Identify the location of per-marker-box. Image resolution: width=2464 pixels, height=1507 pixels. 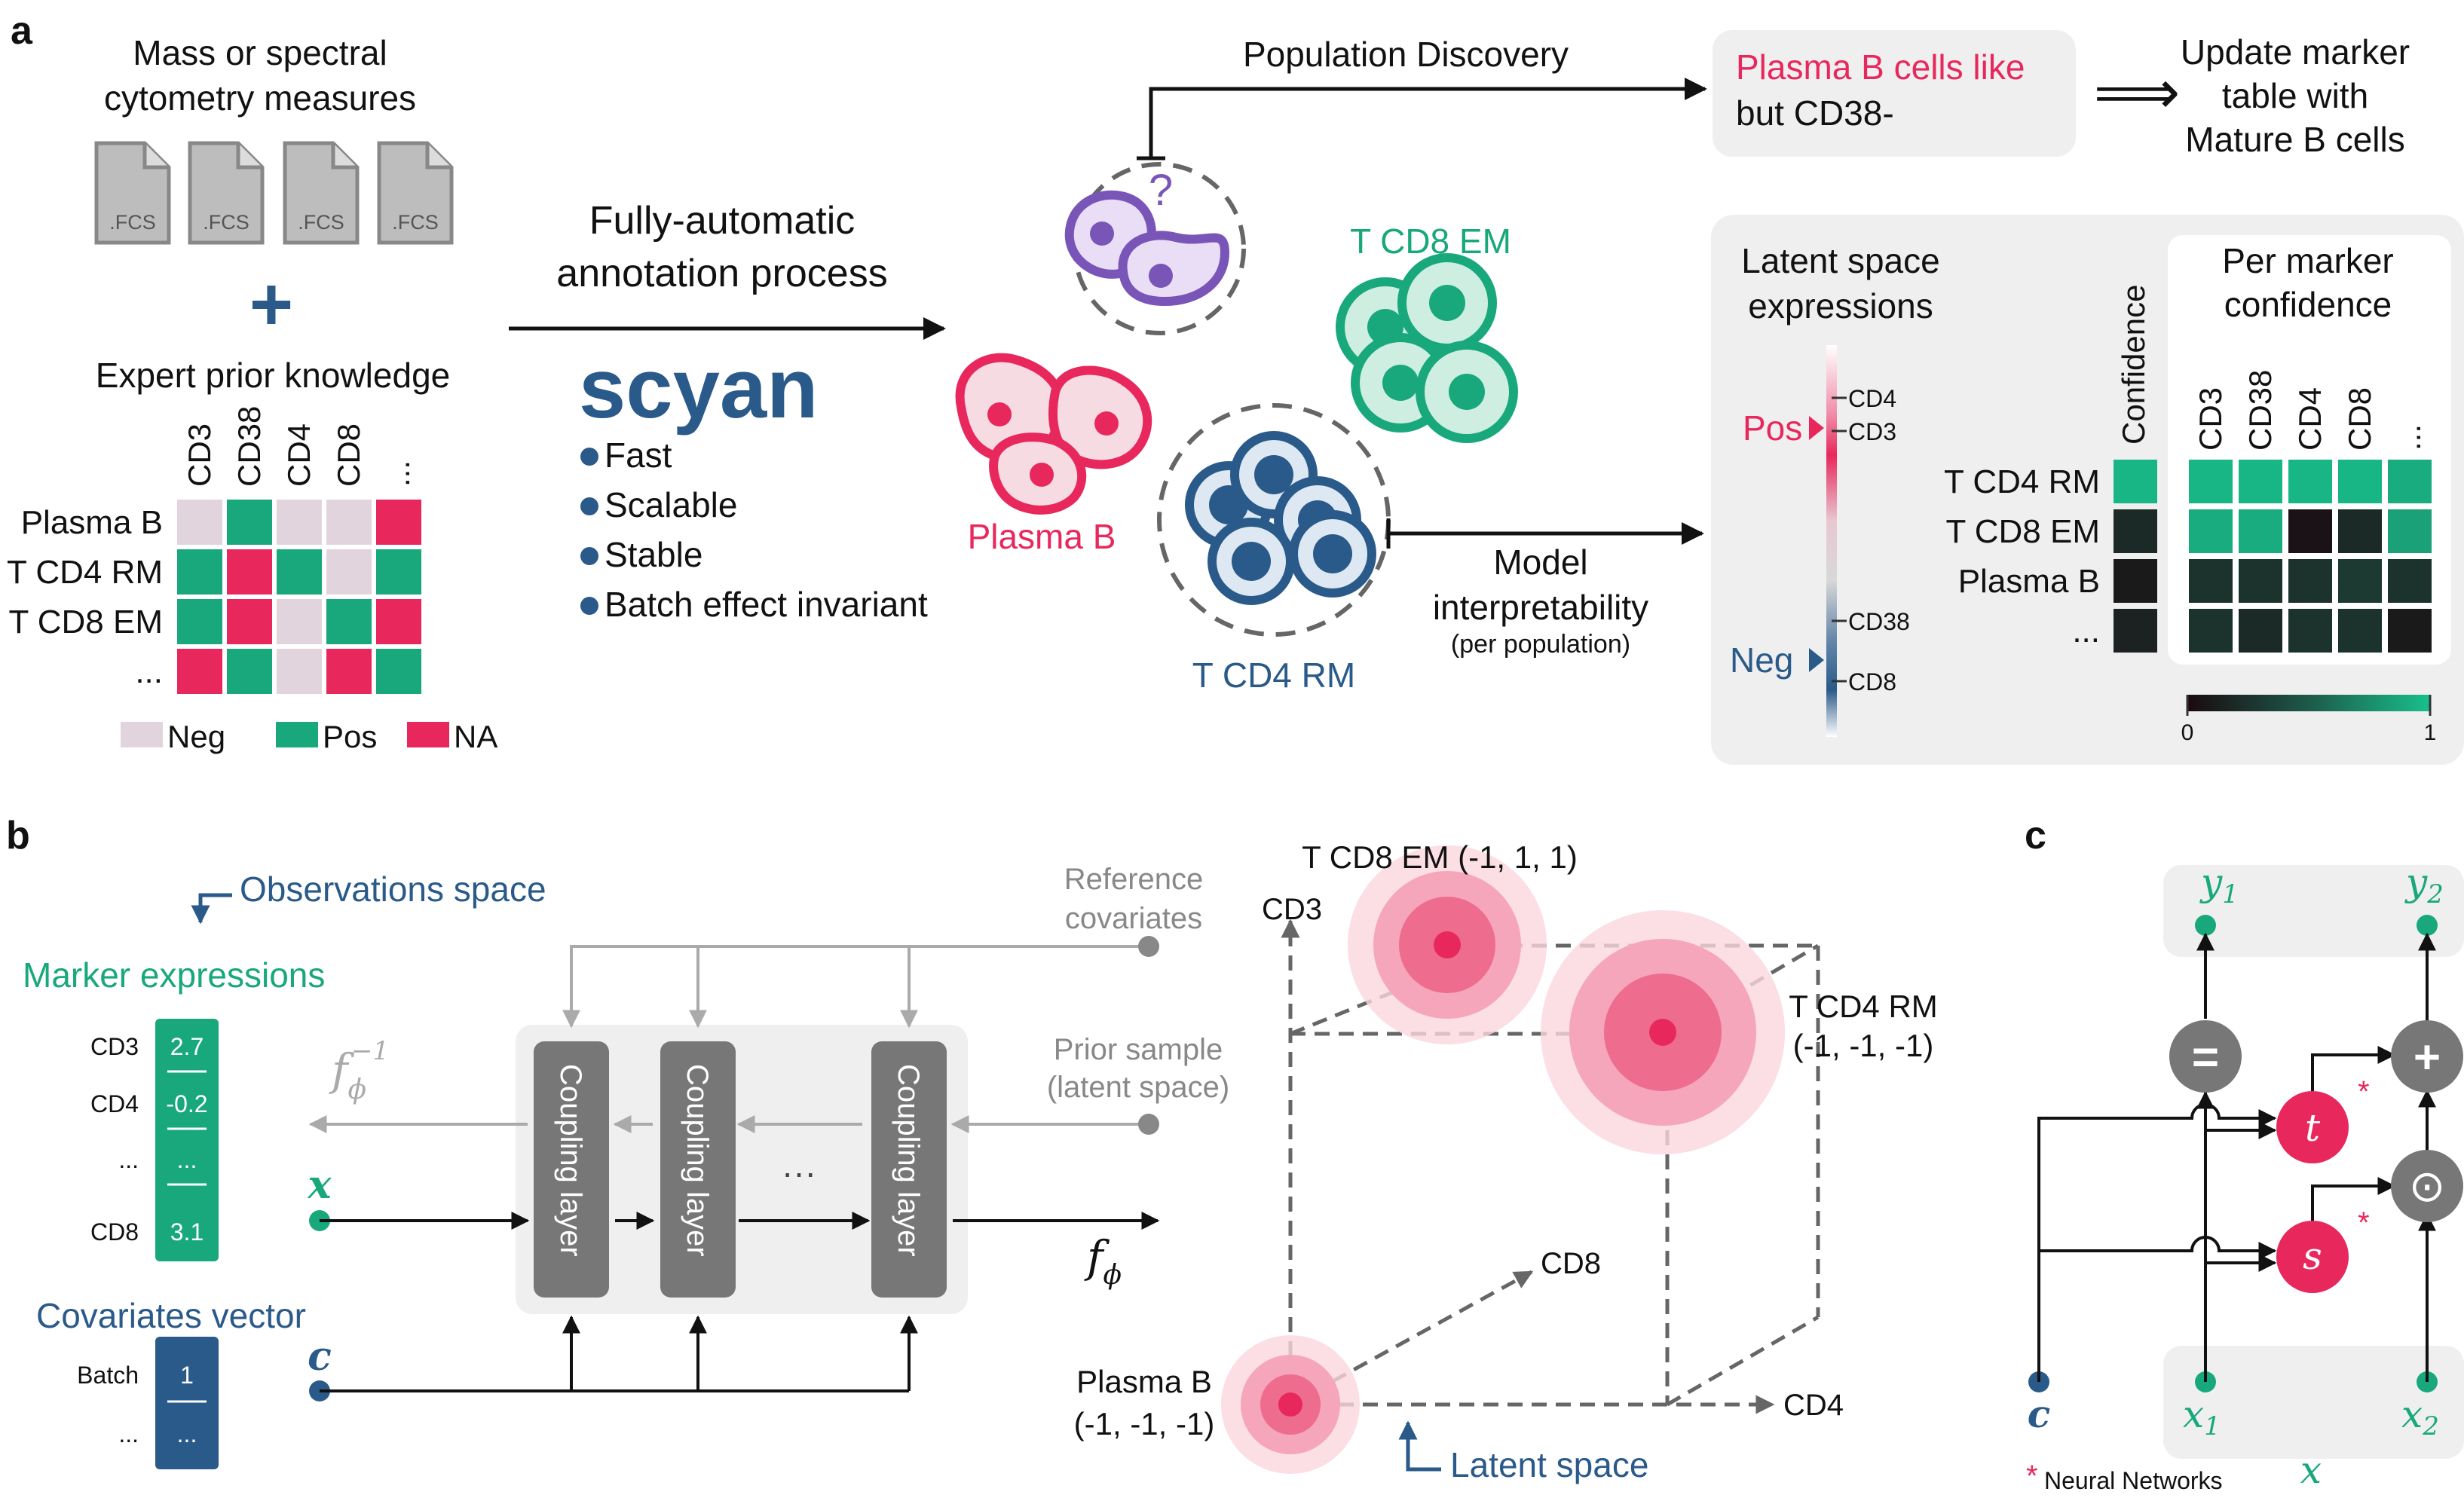
(2309, 450).